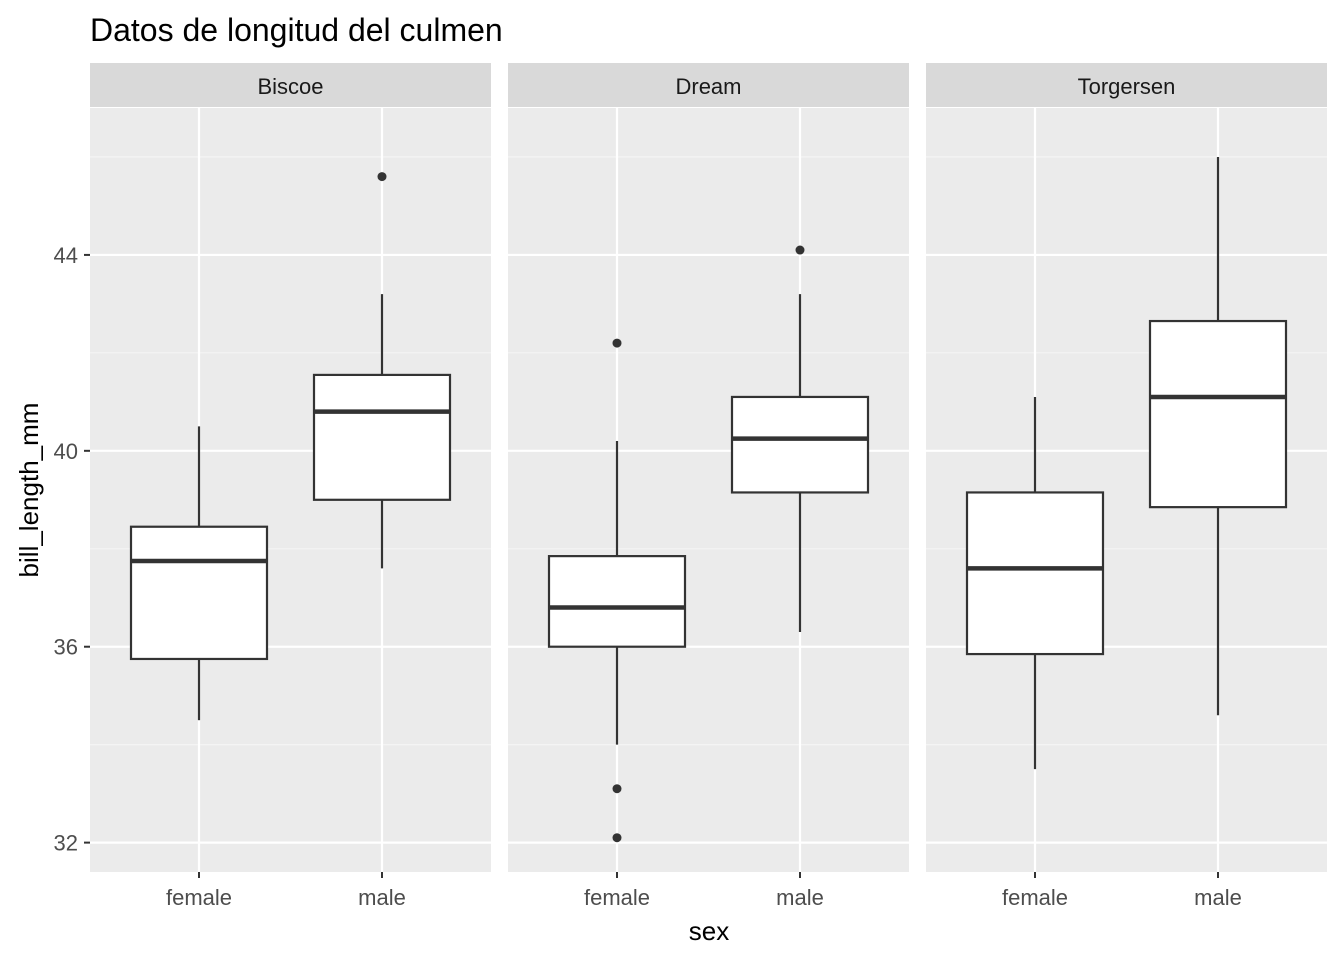 The image size is (1344, 960). I want to click on chart-title: Datos de longitud del culmen, so click(296, 30).